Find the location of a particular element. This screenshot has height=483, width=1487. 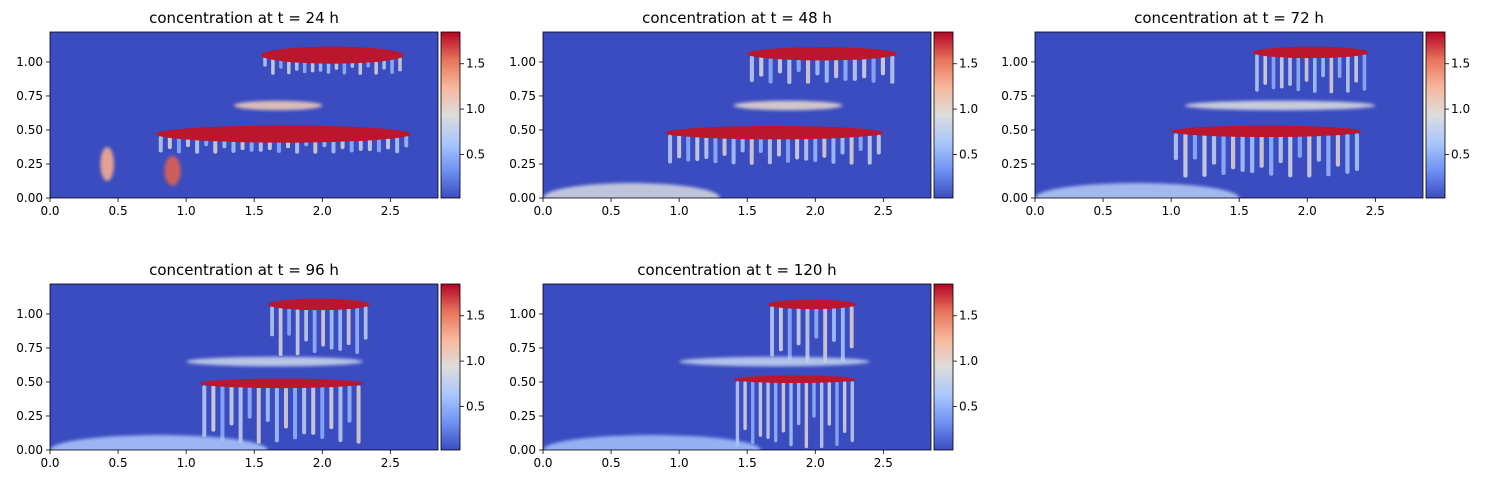

subplot-title: concentration at t = 72 h is located at coordinates (1229, 18).